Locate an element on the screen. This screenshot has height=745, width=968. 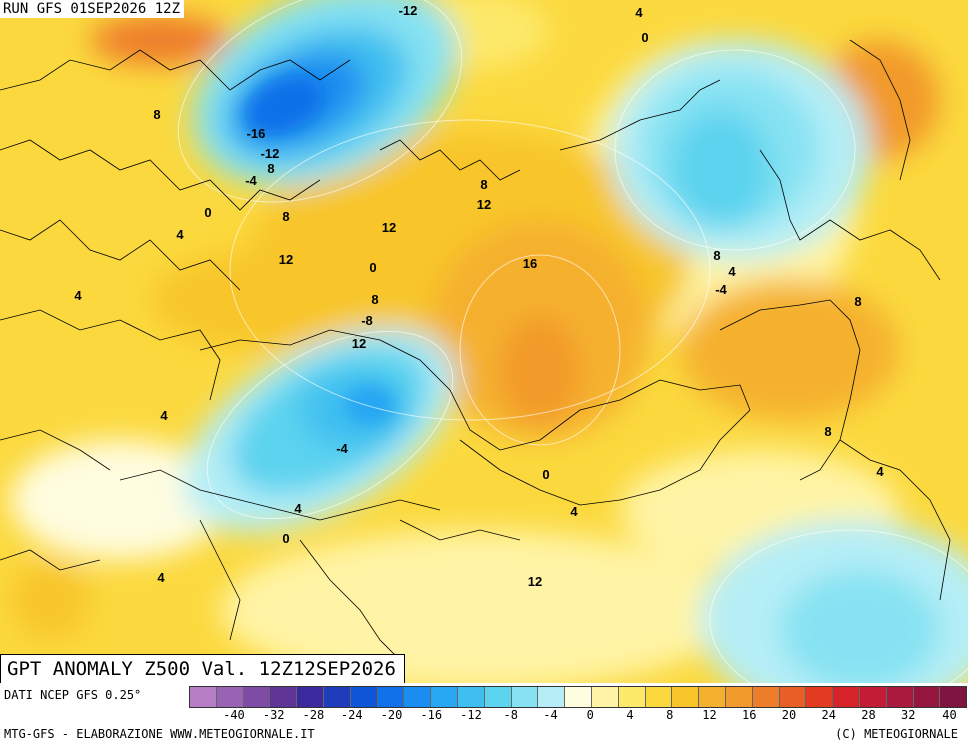
scale-tick-label: -12 is located at coordinates (471, 715).